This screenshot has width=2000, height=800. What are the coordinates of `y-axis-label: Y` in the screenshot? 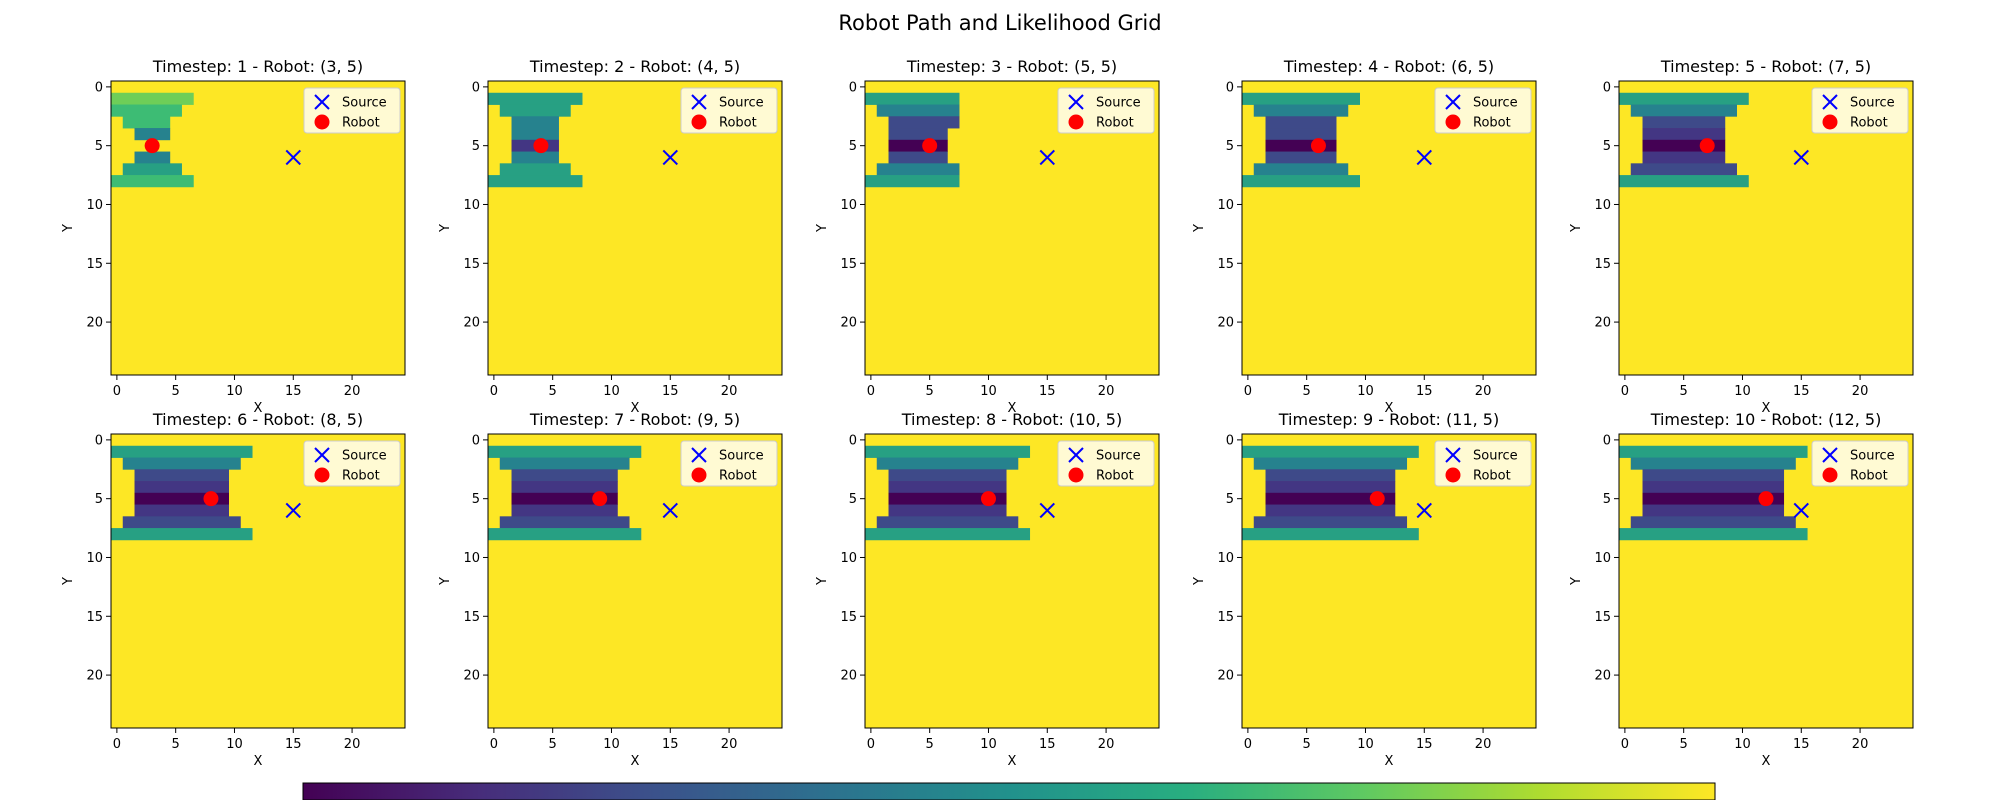 It's located at (1199, 228).